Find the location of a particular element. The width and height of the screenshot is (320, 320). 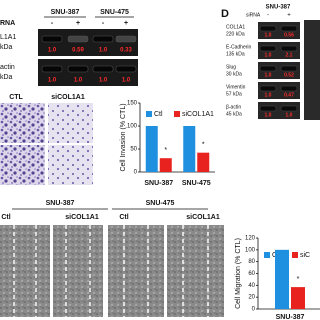

ratio-label: 0.56 is located at coordinates (289, 35).